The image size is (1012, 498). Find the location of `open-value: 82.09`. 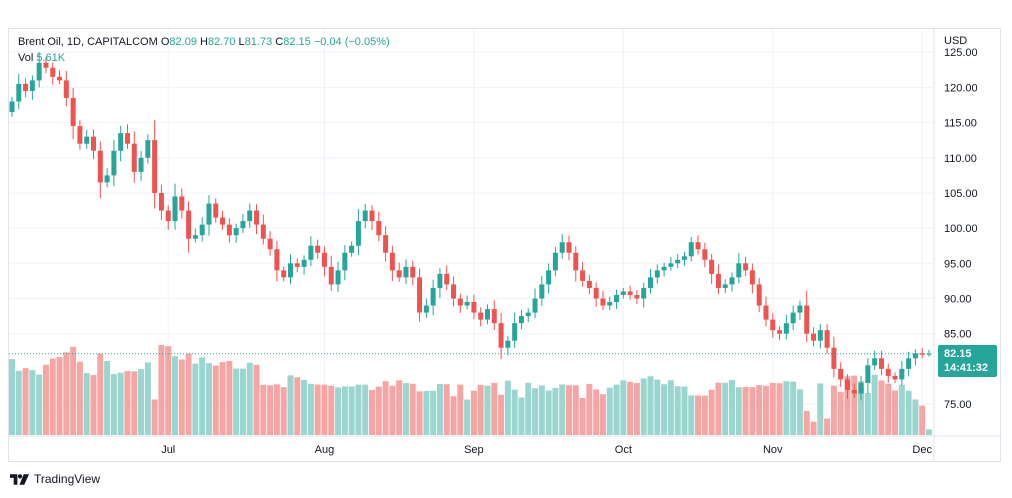

open-value: 82.09 is located at coordinates (183, 42).